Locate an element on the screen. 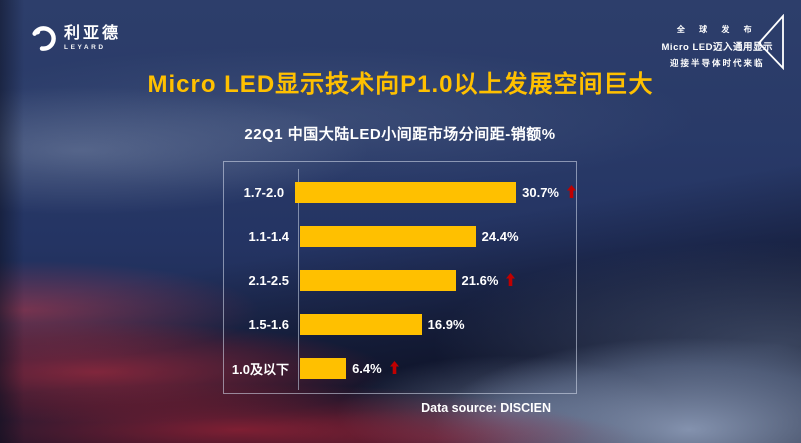 Image resolution: width=801 pixels, height=443 pixels. leyard-logo: 利亚德 LEYARD is located at coordinates (75, 38).